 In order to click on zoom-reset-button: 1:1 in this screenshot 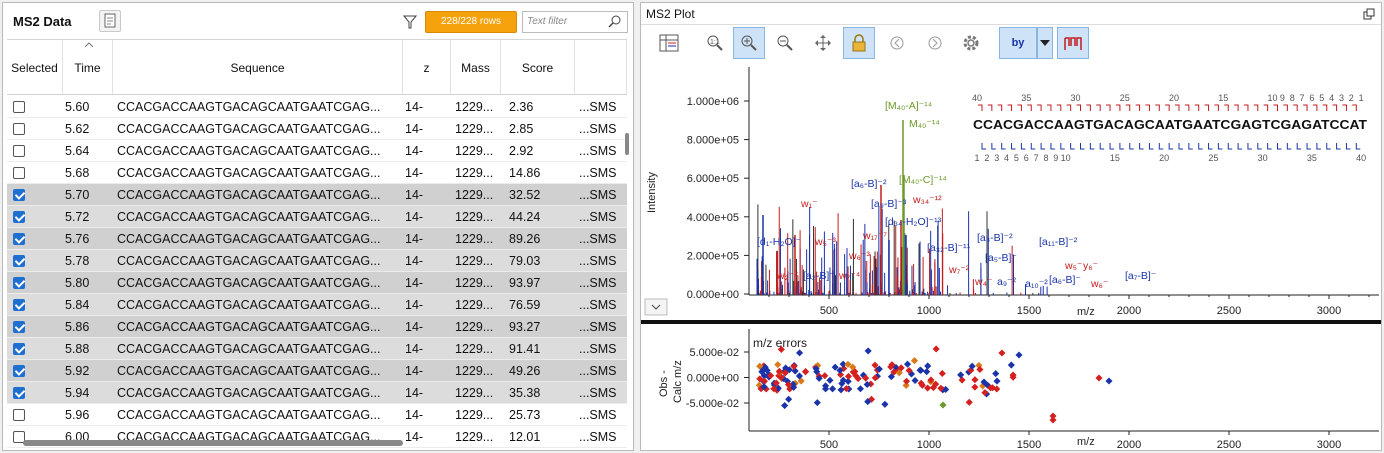, I will do `click(715, 43)`.